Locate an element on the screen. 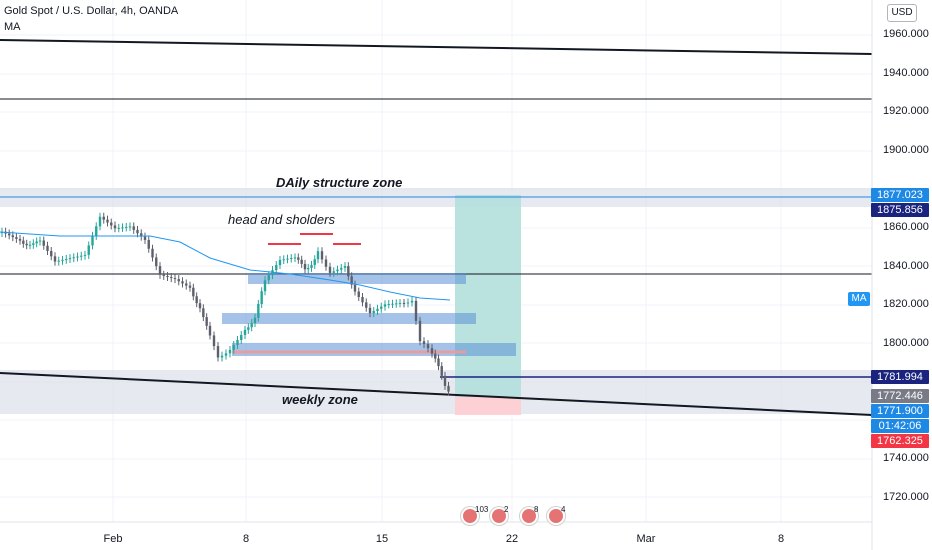 The height and width of the screenshot is (550, 932). ma-label-tag: MA is located at coordinates (859, 299).